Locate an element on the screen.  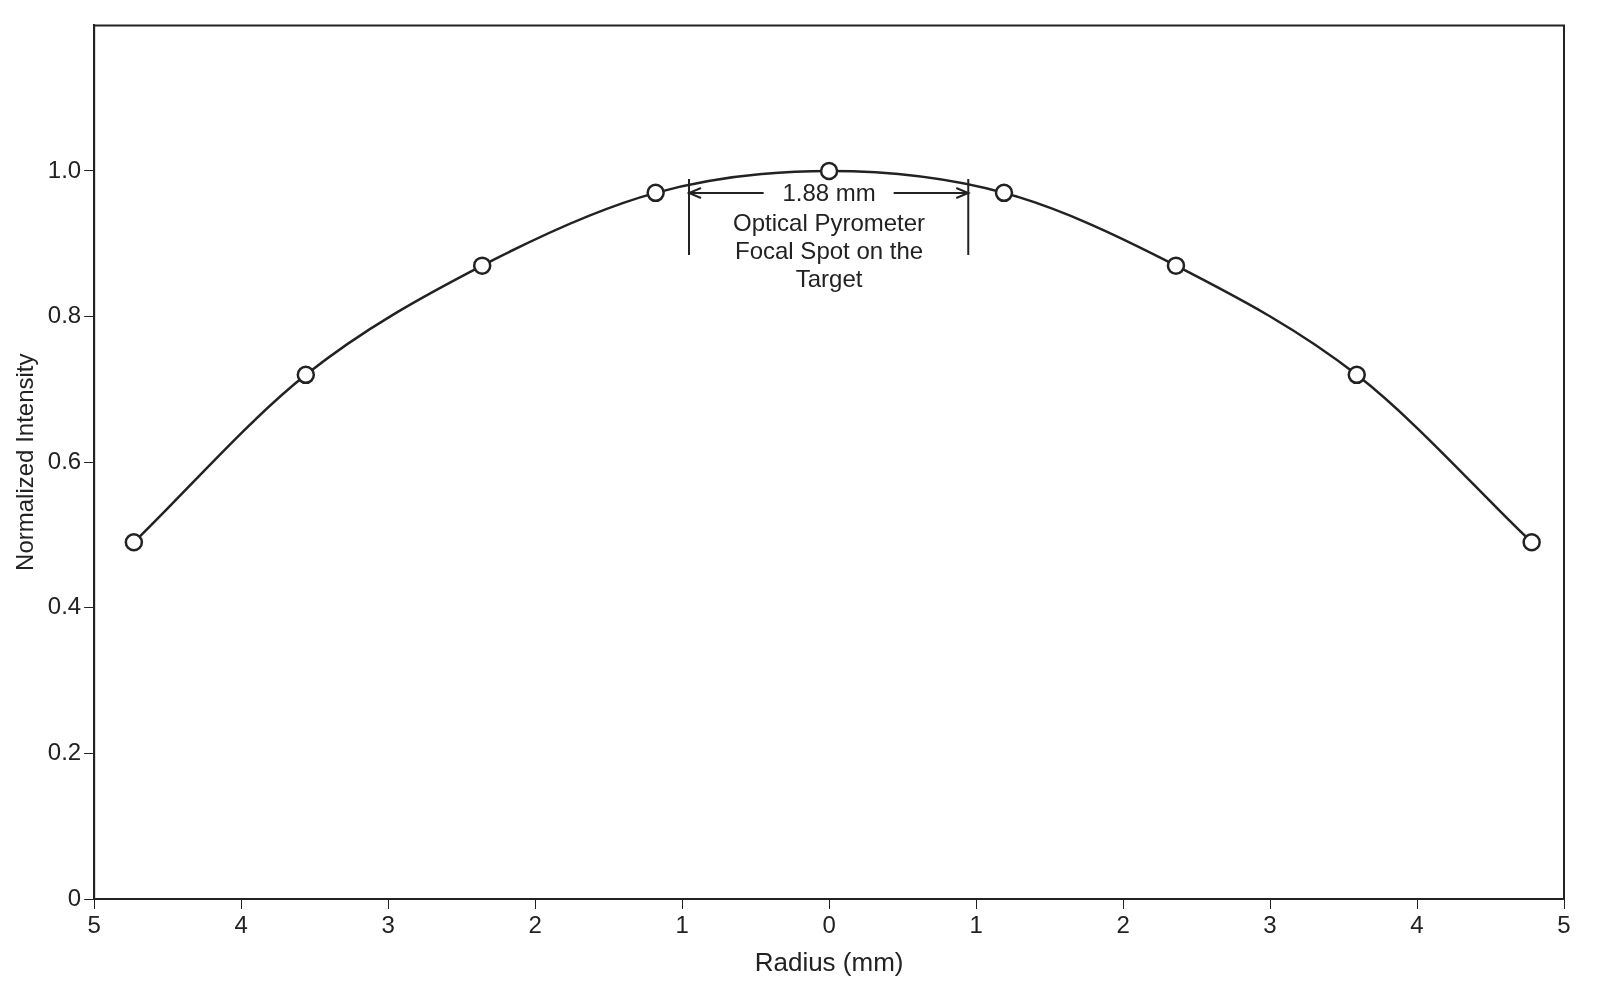
x-tick-label: 0 is located at coordinates (829, 925).